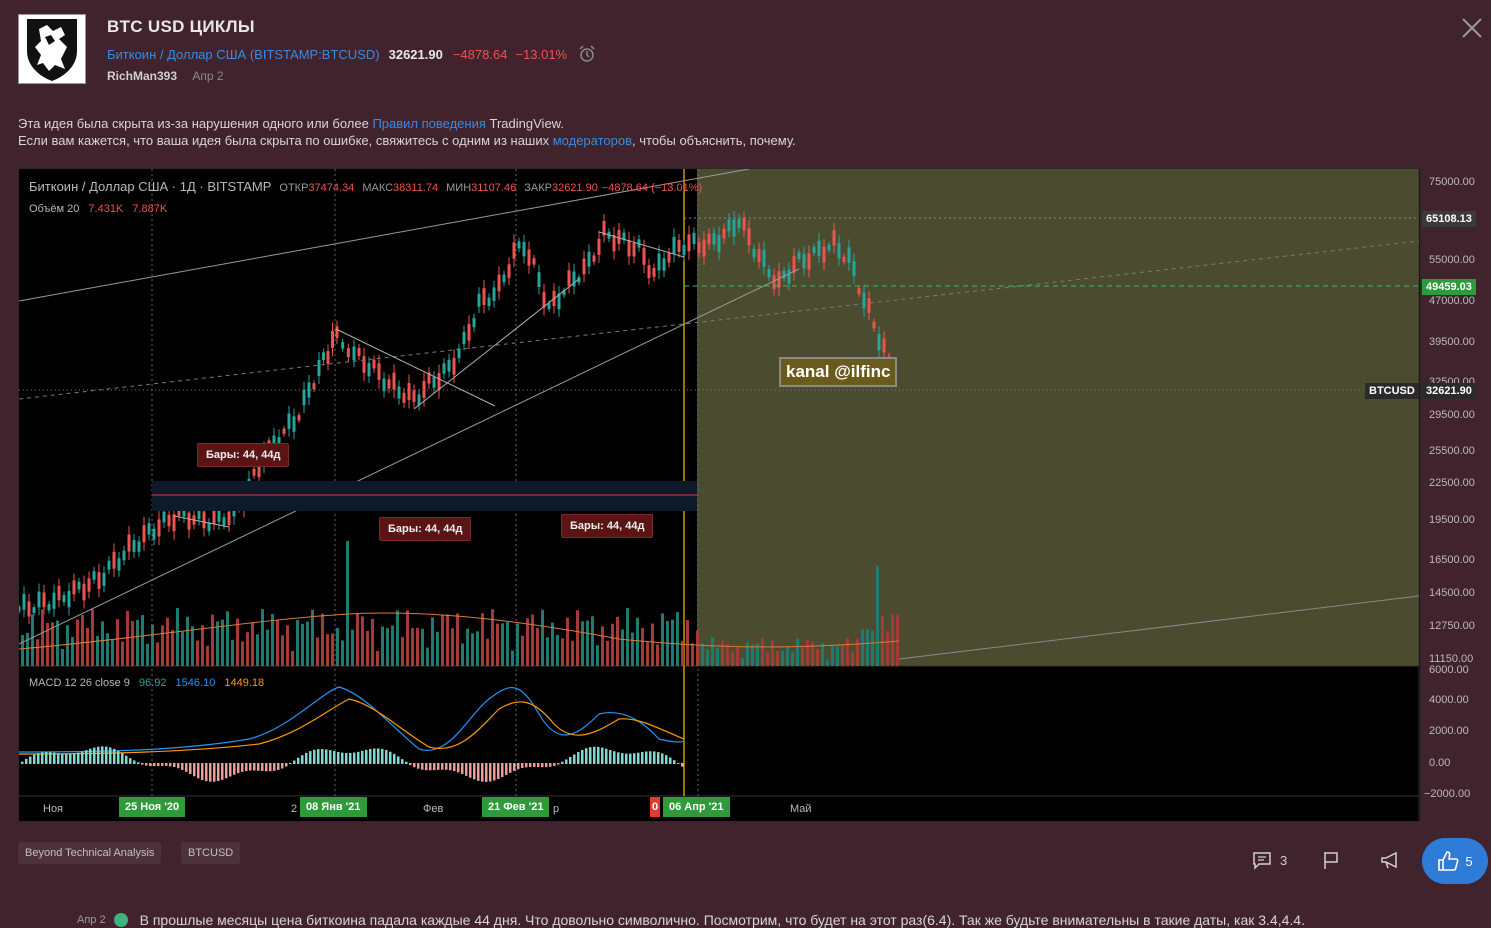 This screenshot has width=1491, height=928. I want to click on symbol-name-link: Биткоин / Доллар США, so click(177, 54).